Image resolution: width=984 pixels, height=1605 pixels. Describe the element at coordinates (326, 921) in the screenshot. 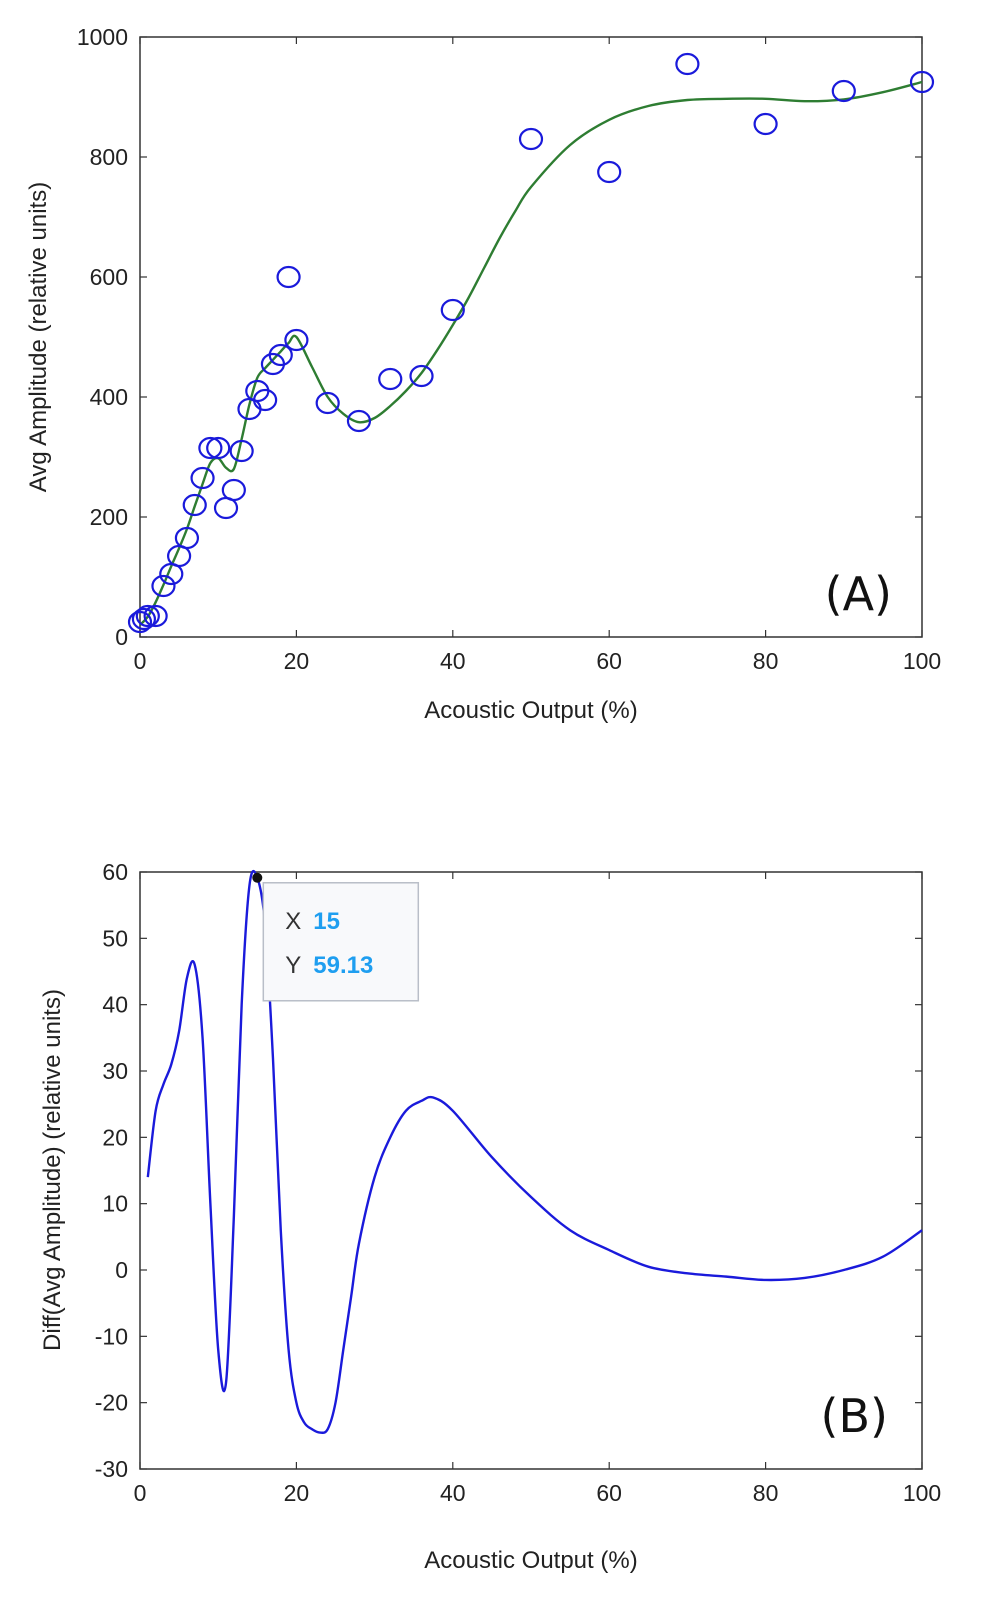

I see `datatip-x-value: 15` at that location.